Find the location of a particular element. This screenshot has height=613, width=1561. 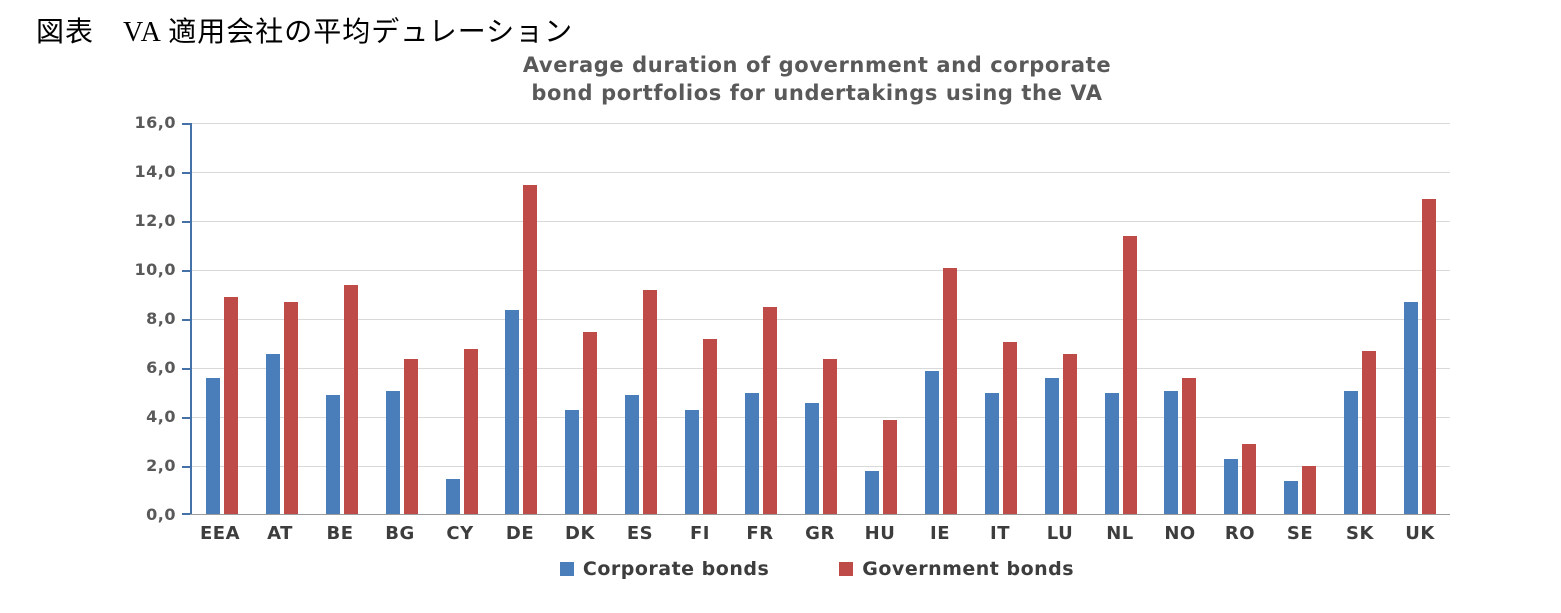

corporate-bonds-bar-dk is located at coordinates (572, 463).